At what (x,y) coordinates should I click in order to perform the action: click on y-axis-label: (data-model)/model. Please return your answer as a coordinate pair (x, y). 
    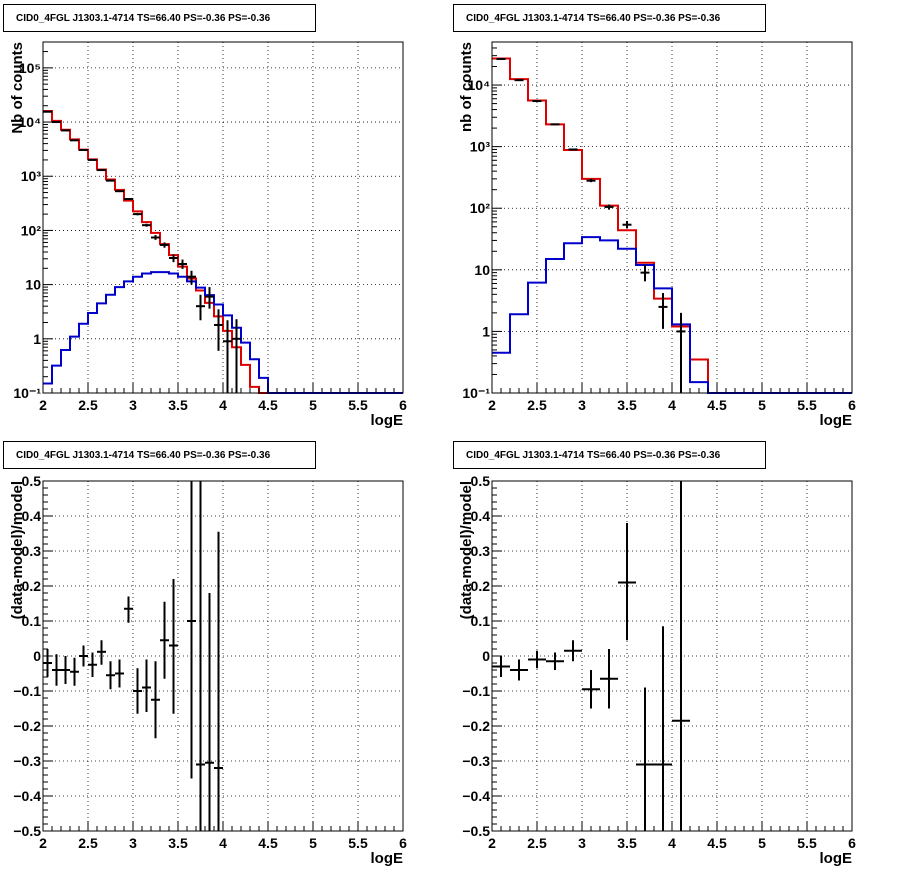
    Looking at the image, I should click on (17, 550).